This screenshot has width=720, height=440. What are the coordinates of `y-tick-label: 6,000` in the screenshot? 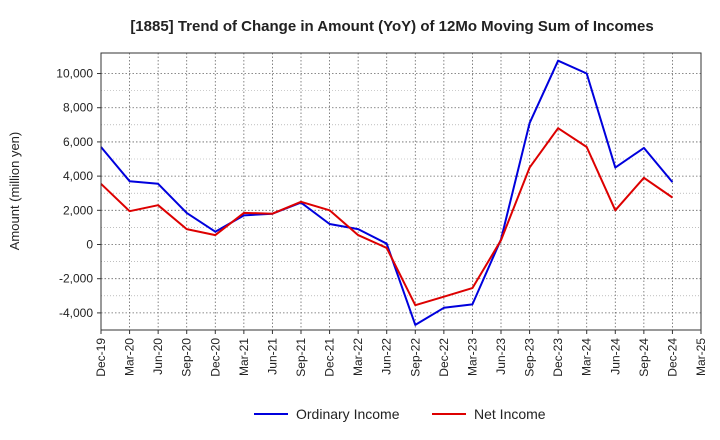 It's located at (78, 142).